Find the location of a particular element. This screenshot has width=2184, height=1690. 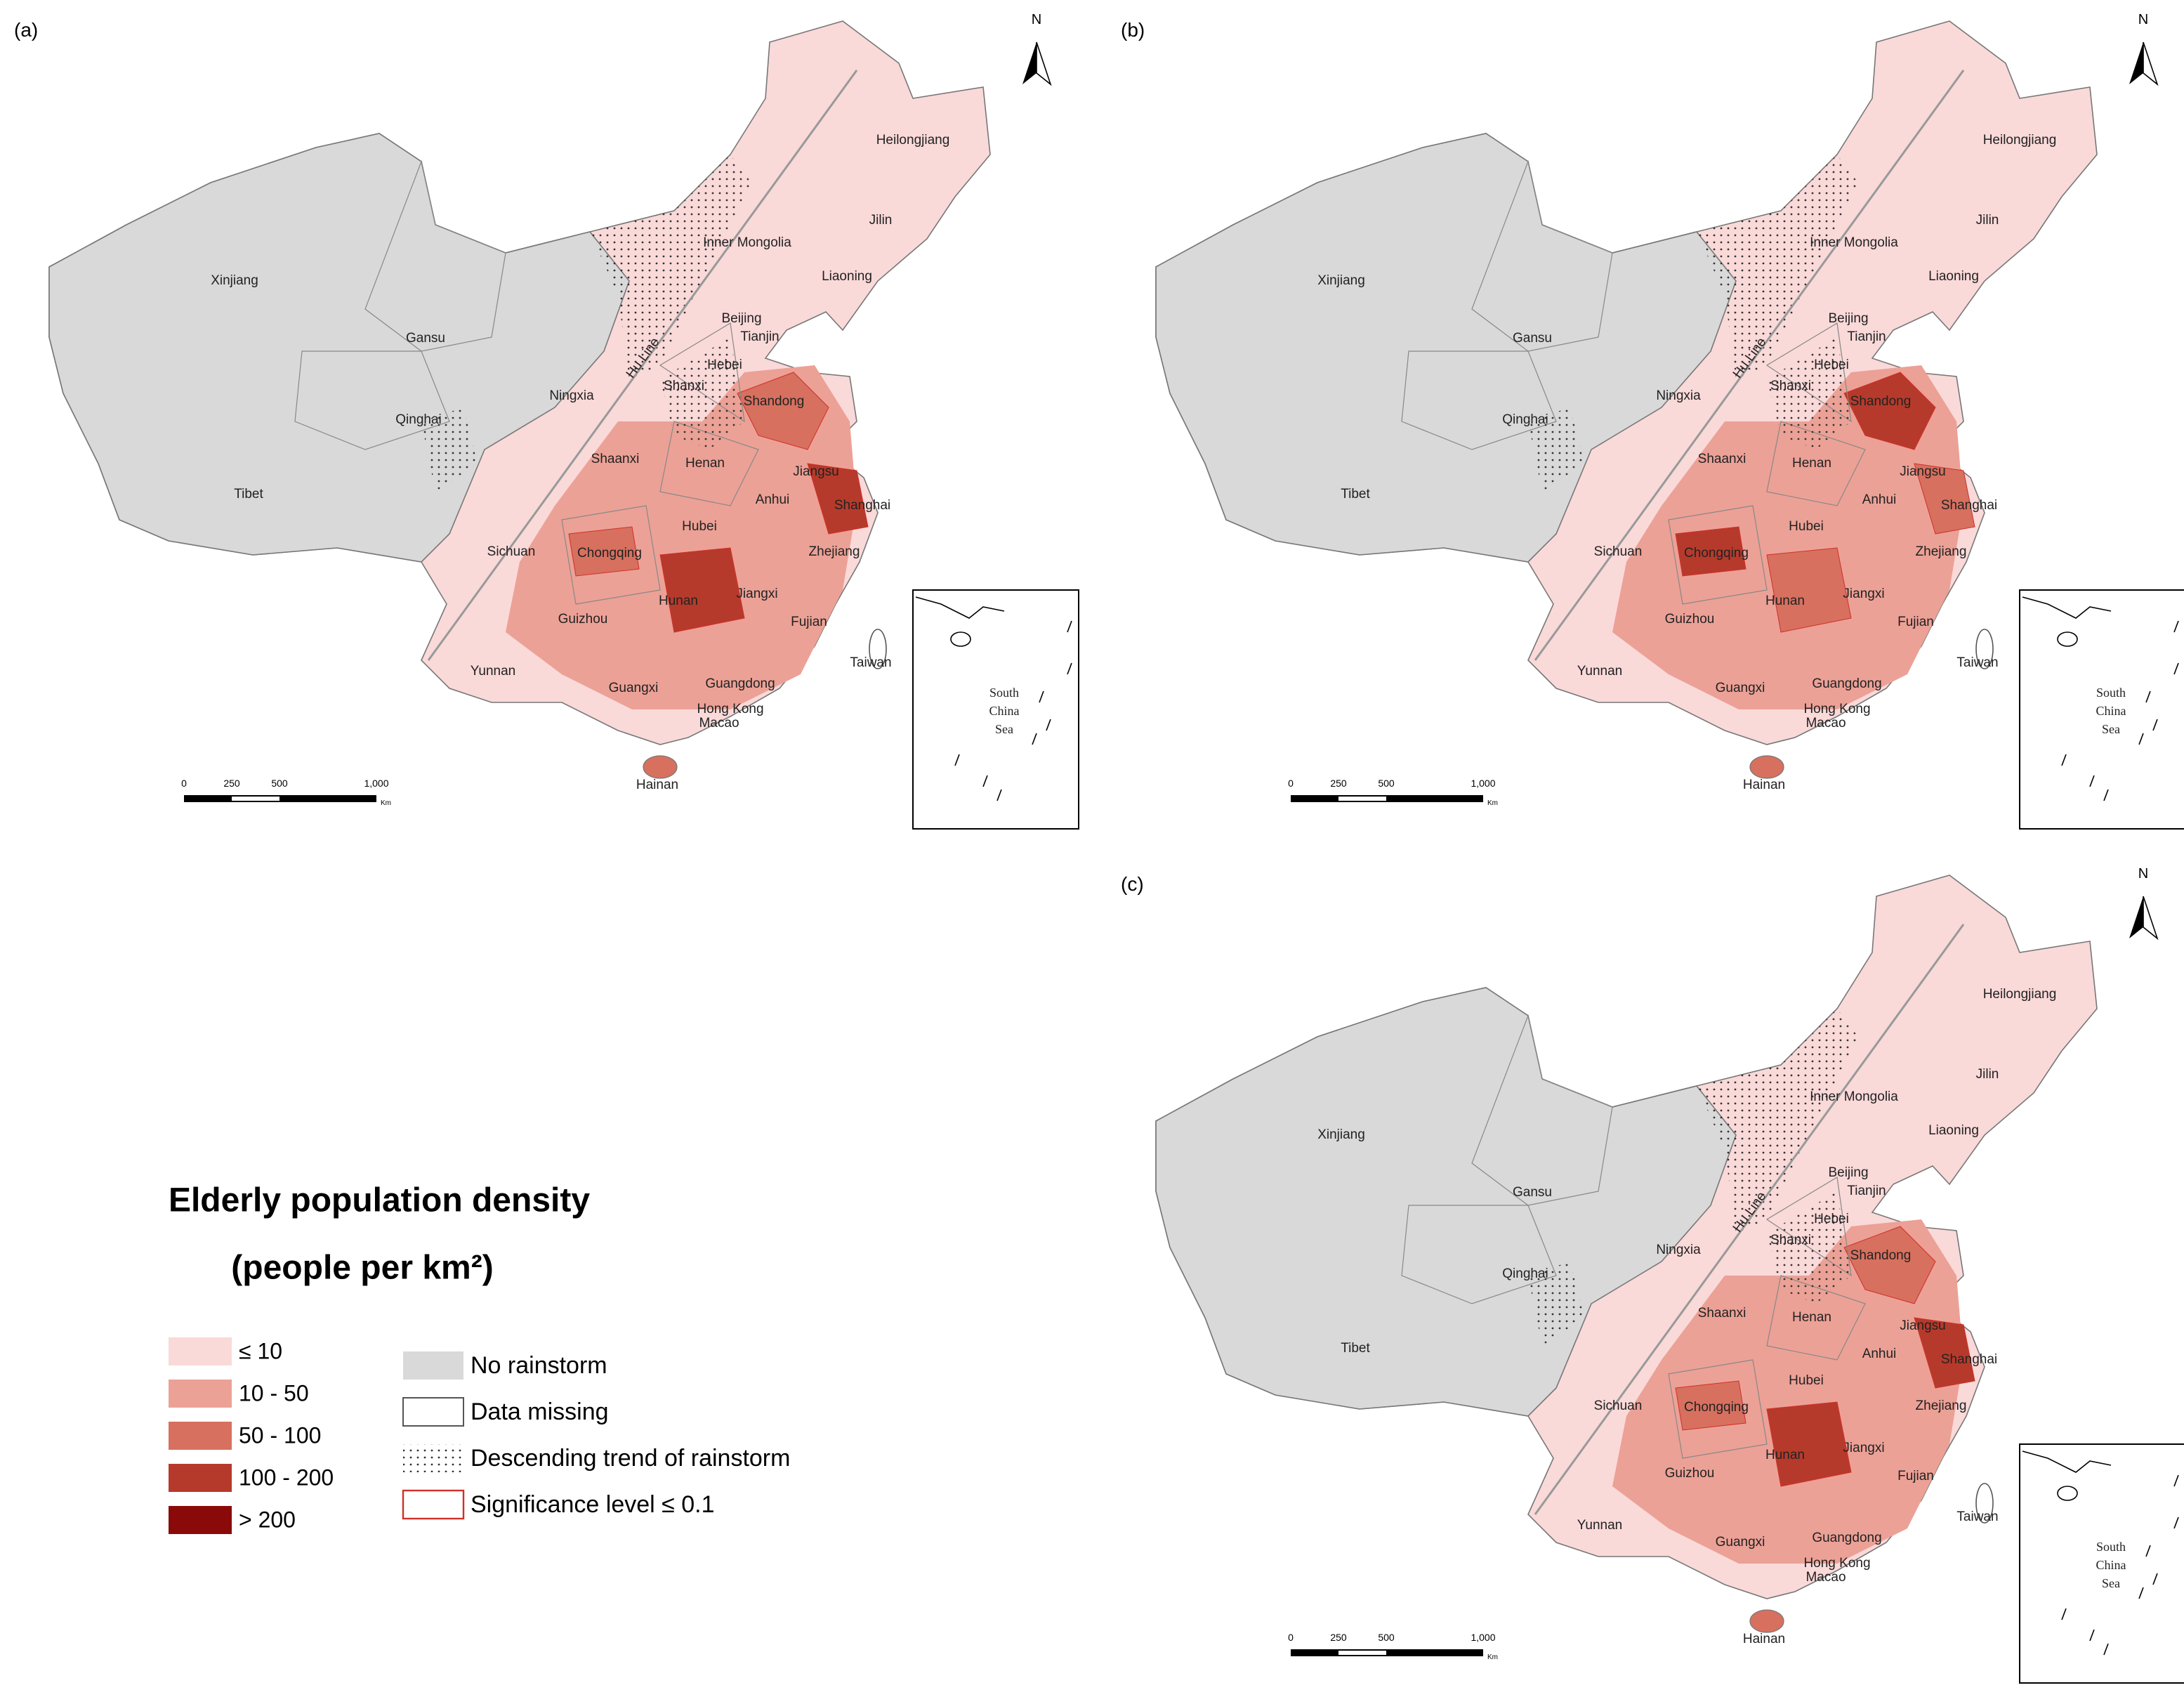

province-label: Chongqing is located at coordinates (1716, 1408).